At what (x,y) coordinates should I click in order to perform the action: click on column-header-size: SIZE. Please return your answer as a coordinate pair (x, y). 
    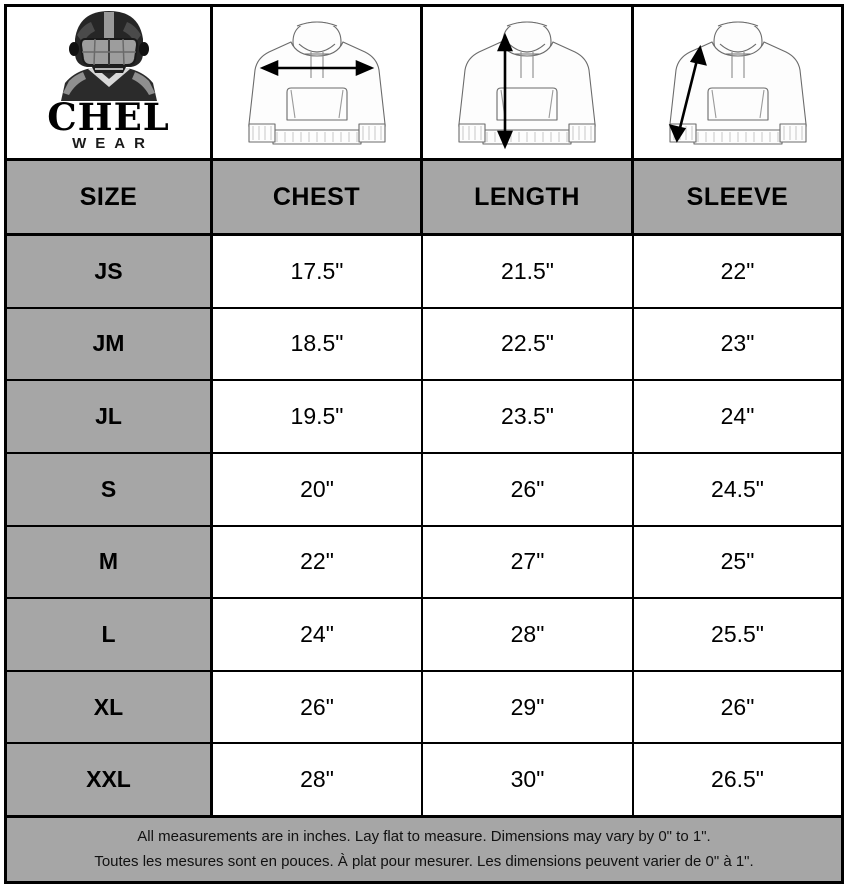
    Looking at the image, I should click on (110, 197).